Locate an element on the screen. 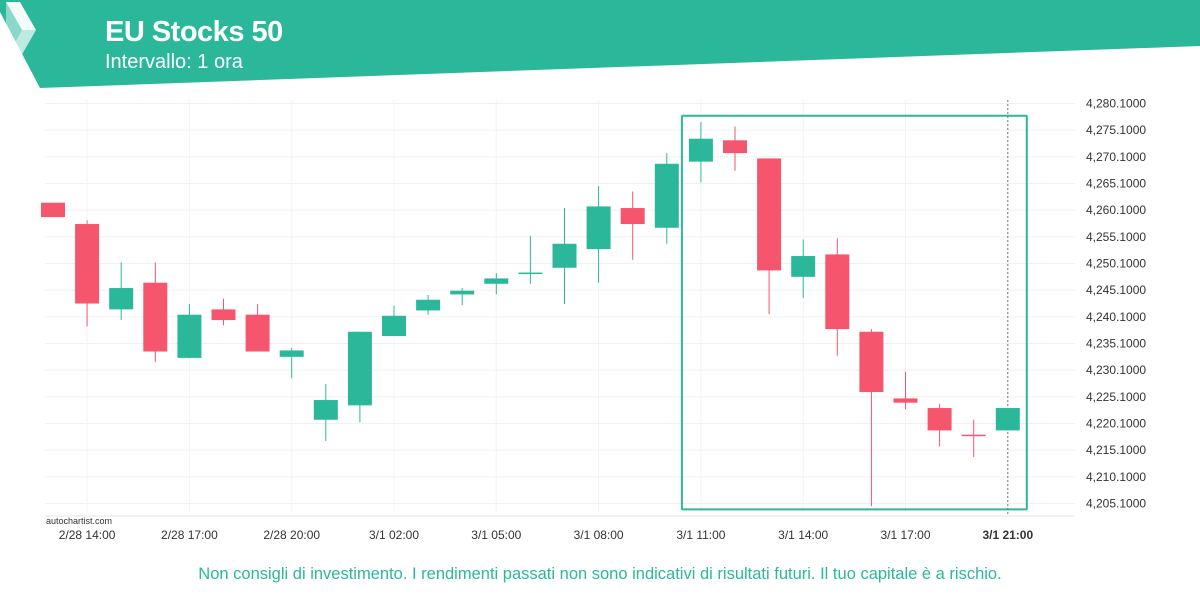 This screenshot has height=600, width=1200. y-tick-label: 4,215.1000 is located at coordinates (1116, 450).